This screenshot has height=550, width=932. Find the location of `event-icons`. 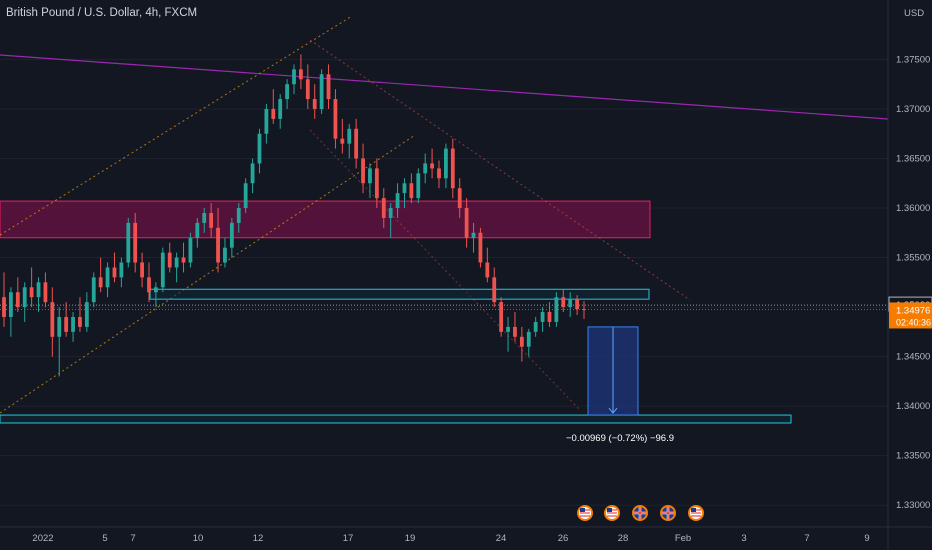

event-icons is located at coordinates (640, 513).